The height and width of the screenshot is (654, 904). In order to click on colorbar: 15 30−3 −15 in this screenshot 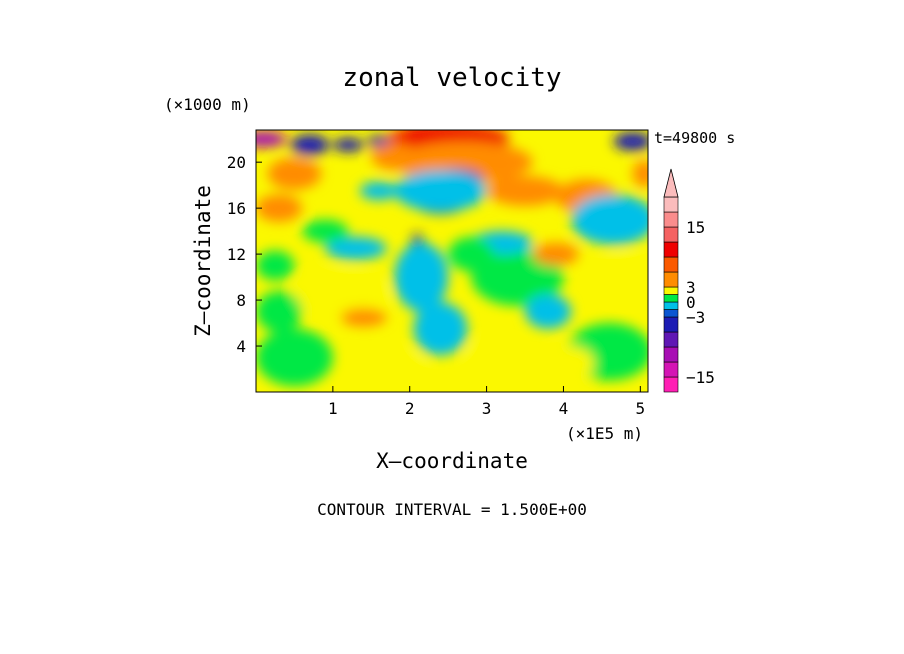, I will do `click(689, 280)`.